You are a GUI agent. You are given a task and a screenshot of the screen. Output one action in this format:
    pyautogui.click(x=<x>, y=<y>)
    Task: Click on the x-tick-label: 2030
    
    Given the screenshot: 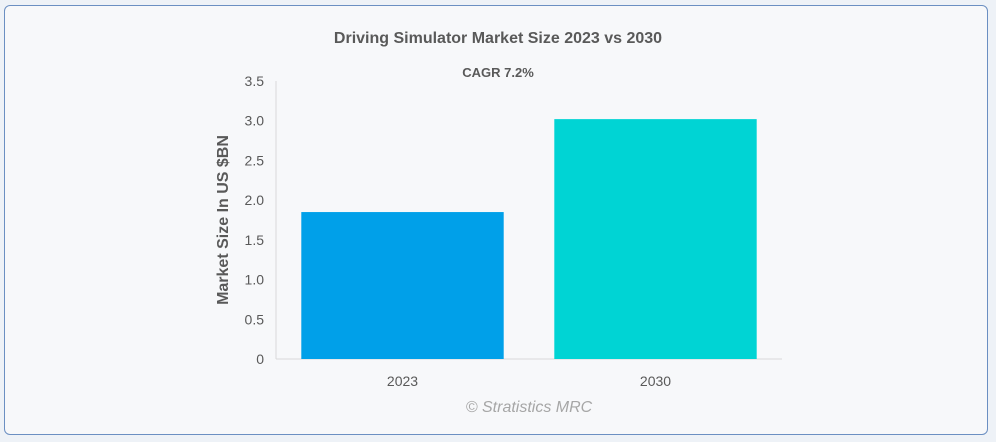 What is the action you would take?
    pyautogui.click(x=655, y=381)
    